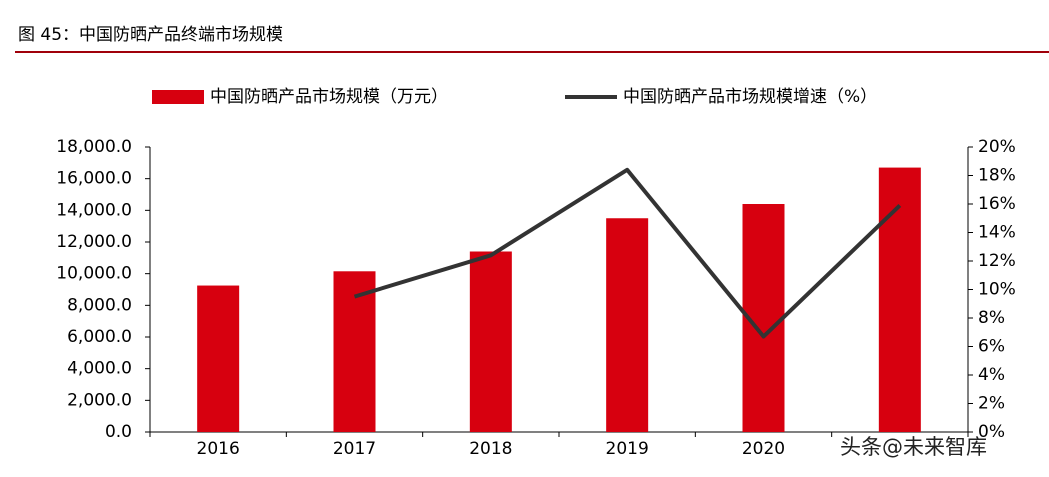 Image resolution: width=1049 pixels, height=477 pixels. What do you see at coordinates (94, 274) in the screenshot?
I see `y-tick-label: 10,000.0` at bounding box center [94, 274].